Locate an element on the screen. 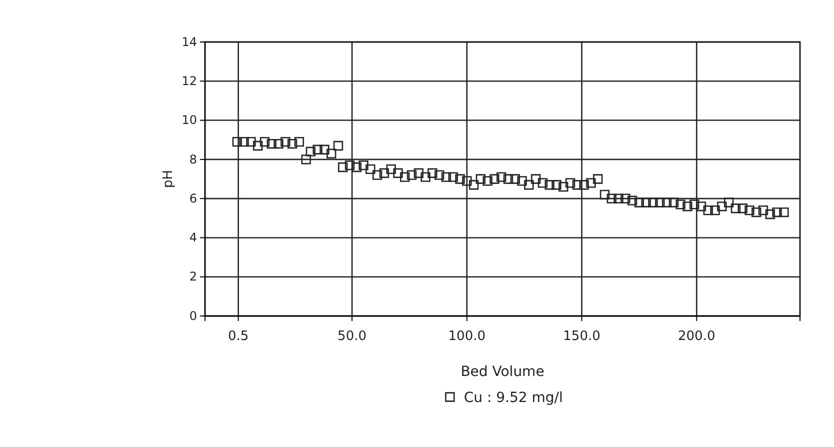 The height and width of the screenshot is (447, 834). y-tick-label: 2 is located at coordinates (193, 277).